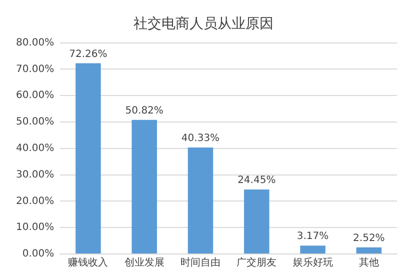 Image resolution: width=415 pixels, height=280 pixels. What do you see at coordinates (256, 262) in the screenshot?
I see `x-tick-label: 广交朋友` at bounding box center [256, 262].